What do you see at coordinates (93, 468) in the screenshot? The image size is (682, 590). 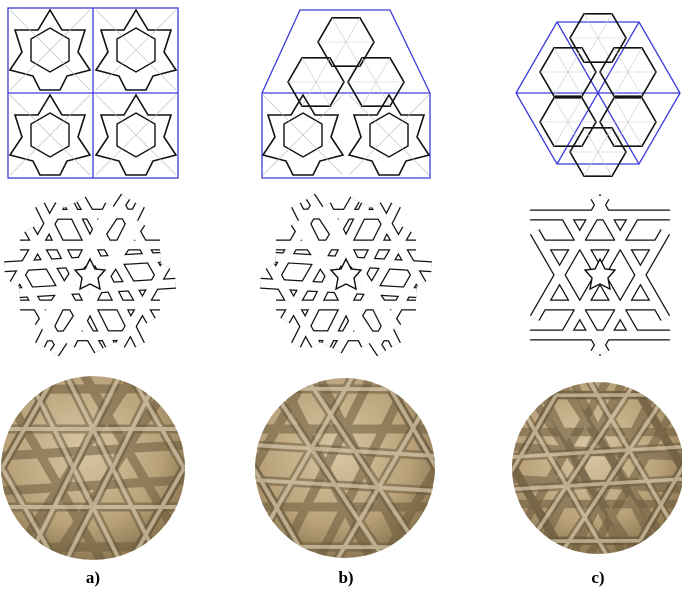 I see `stone-photo-a` at bounding box center [93, 468].